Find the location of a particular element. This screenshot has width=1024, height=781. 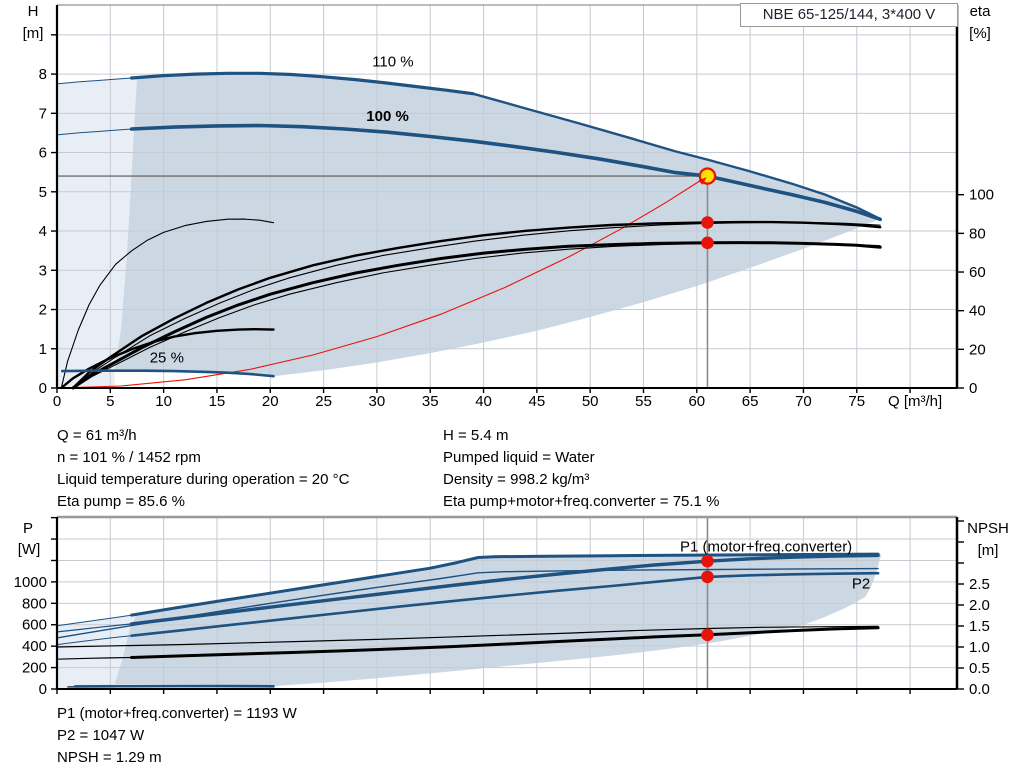

eta-total-duty-marker is located at coordinates (707, 243).